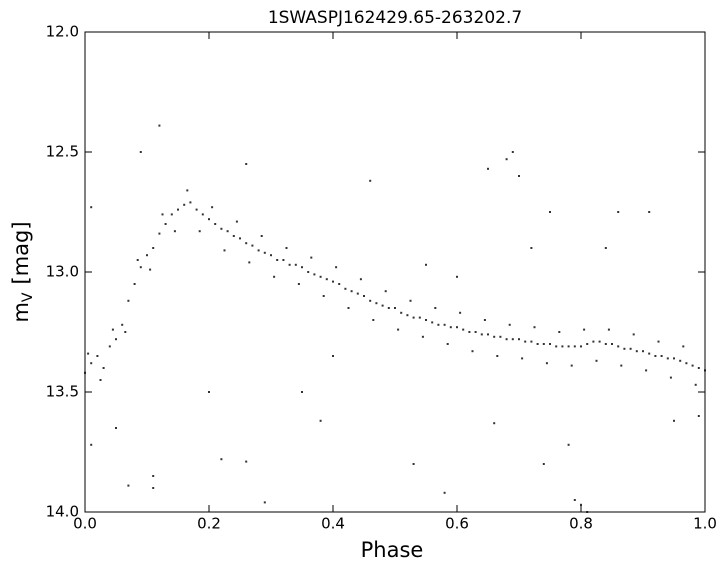  Describe the element at coordinates (21, 312) in the screenshot. I see `y-label-main: m` at that location.